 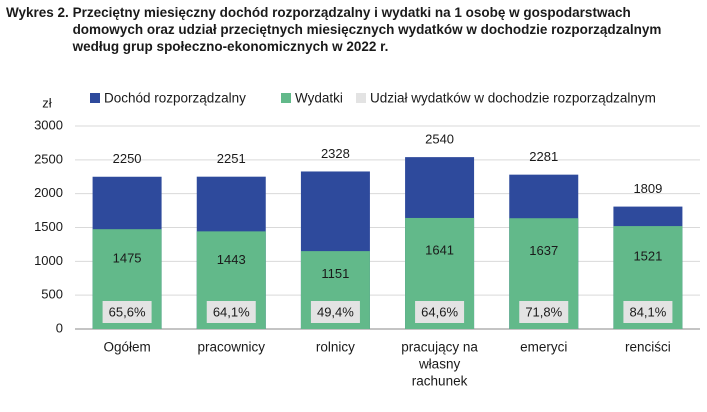 I want to click on data-label-expenses: 1151, so click(x=335, y=273).